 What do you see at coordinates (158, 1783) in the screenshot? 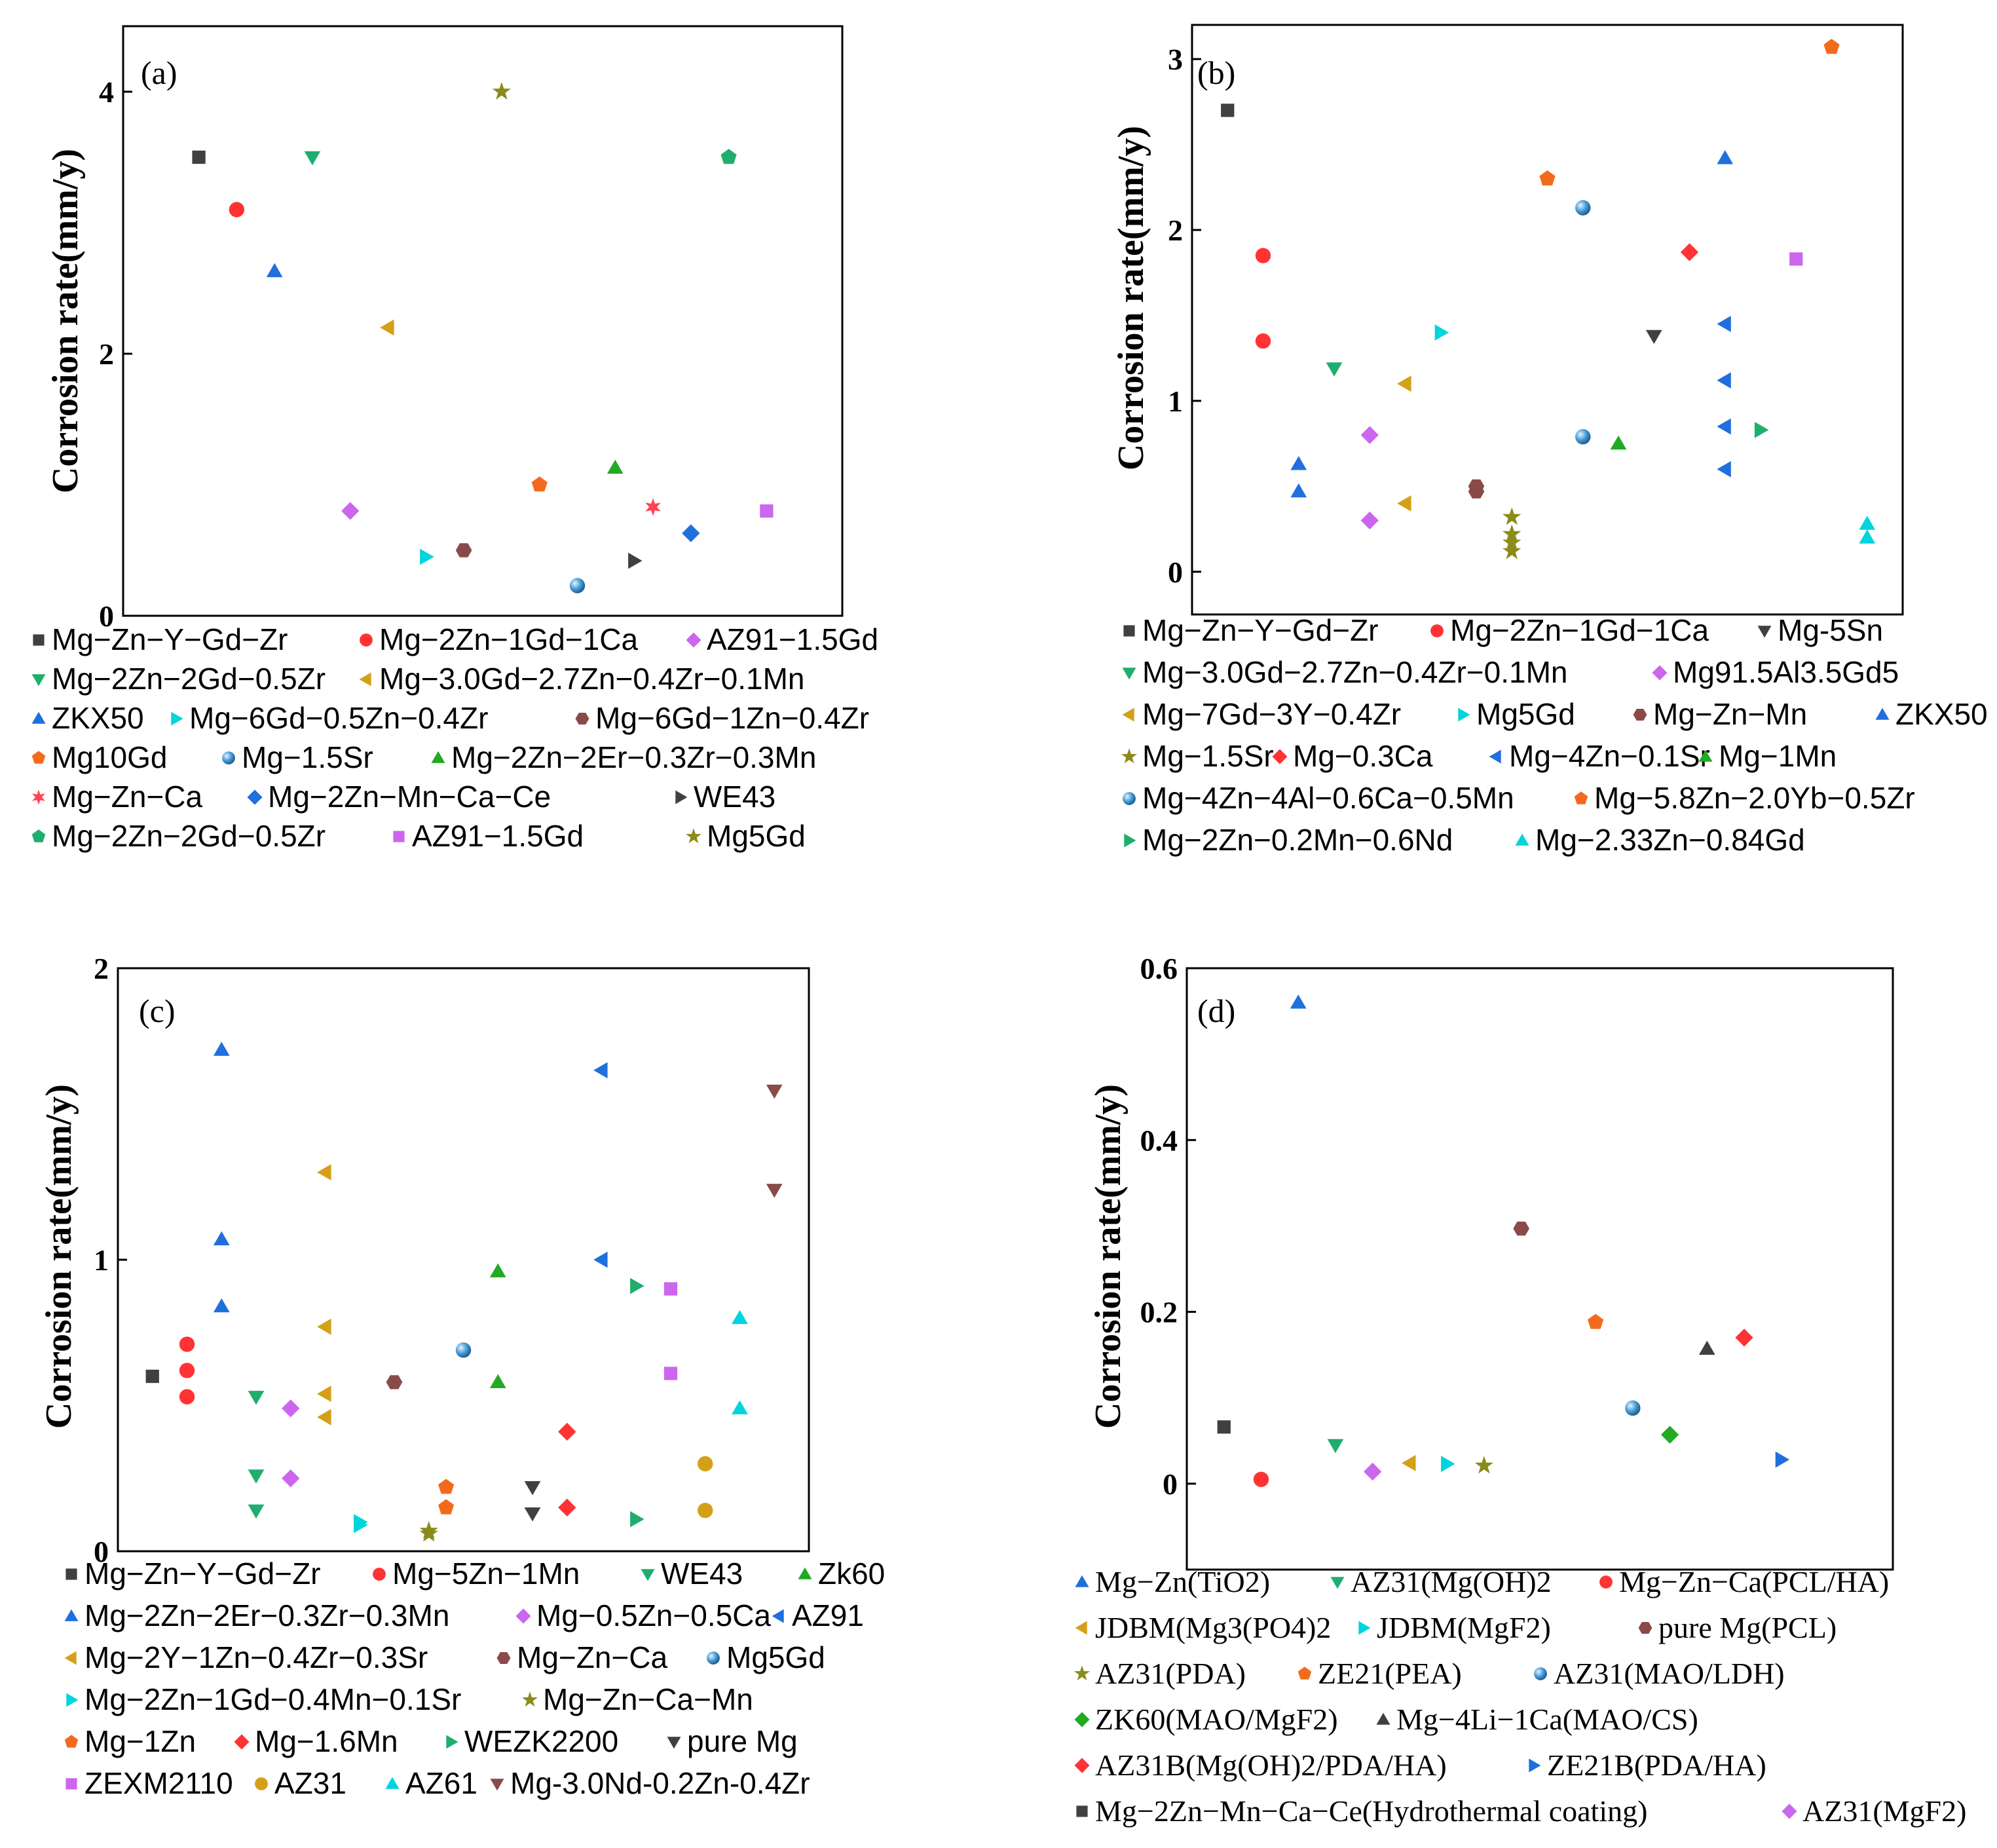
I see `legend-label: ZEXM2110` at bounding box center [158, 1783].